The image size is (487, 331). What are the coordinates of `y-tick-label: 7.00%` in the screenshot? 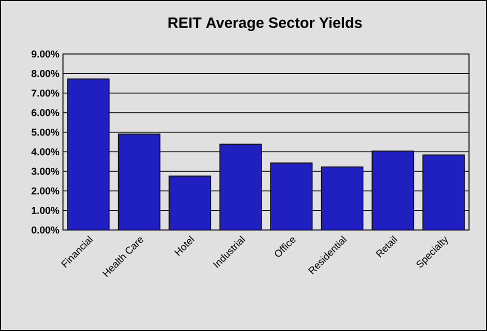 It's located at (46, 93).